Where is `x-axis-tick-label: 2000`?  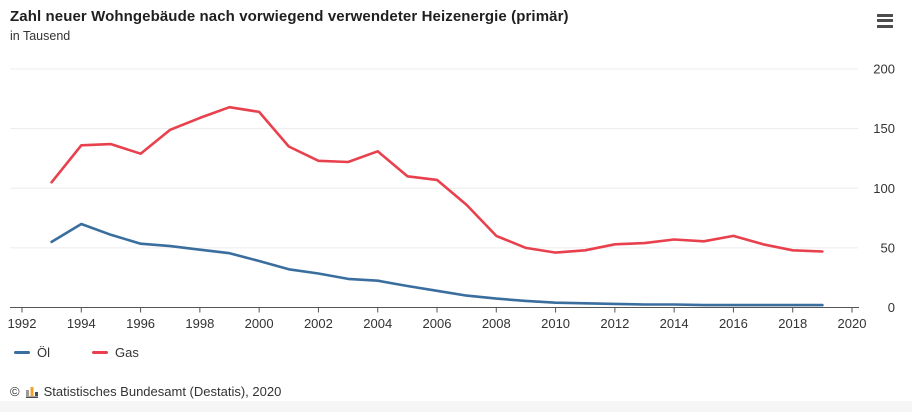 x-axis-tick-label: 2000 is located at coordinates (259, 323).